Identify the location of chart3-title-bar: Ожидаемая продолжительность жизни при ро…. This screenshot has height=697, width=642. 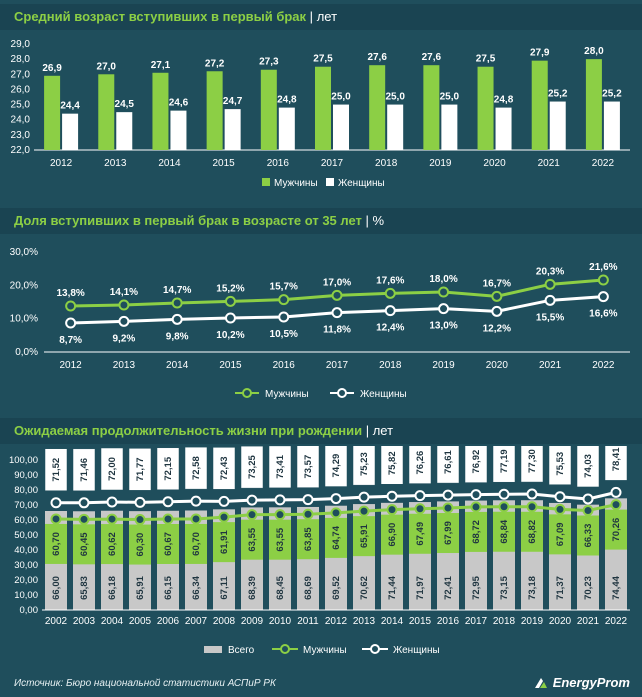
(321, 431).